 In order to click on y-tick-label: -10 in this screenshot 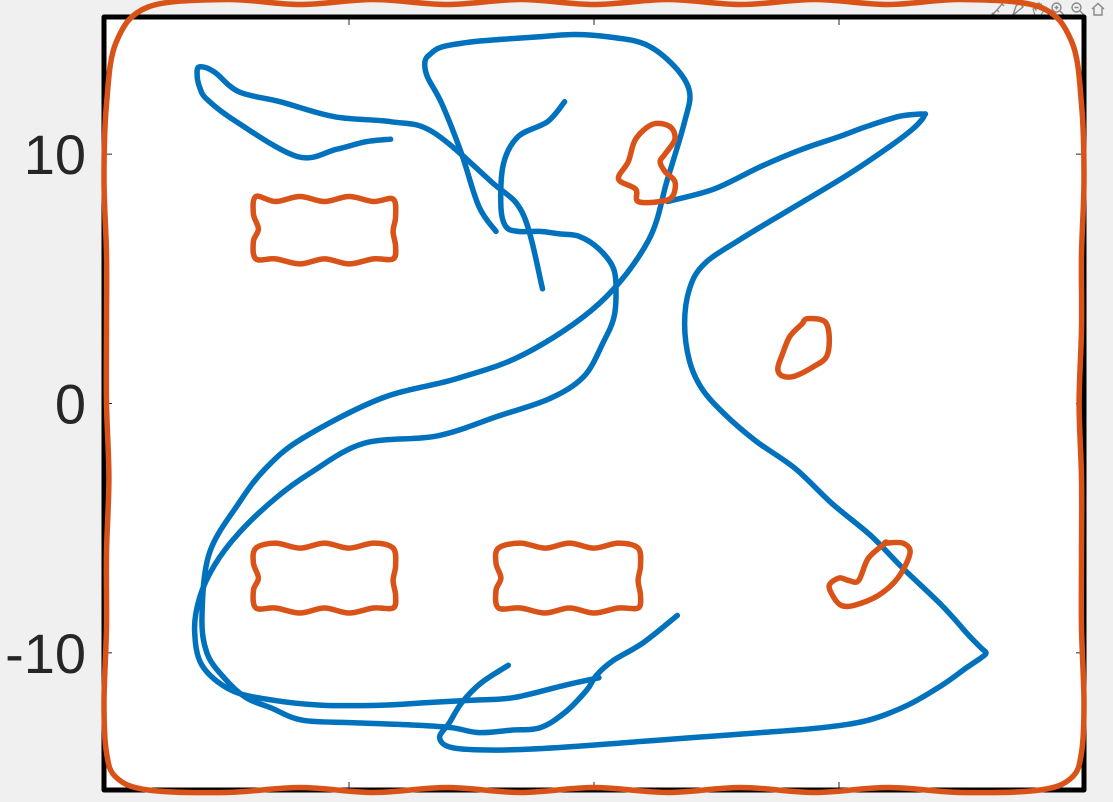, I will do `click(45, 653)`.